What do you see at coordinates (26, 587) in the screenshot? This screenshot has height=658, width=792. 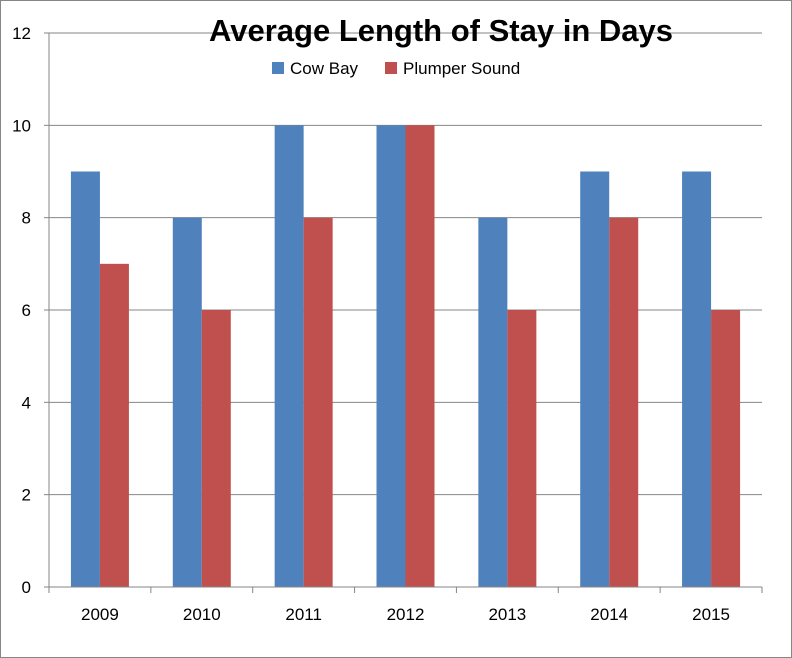 I see `y-tick-label: 0` at bounding box center [26, 587].